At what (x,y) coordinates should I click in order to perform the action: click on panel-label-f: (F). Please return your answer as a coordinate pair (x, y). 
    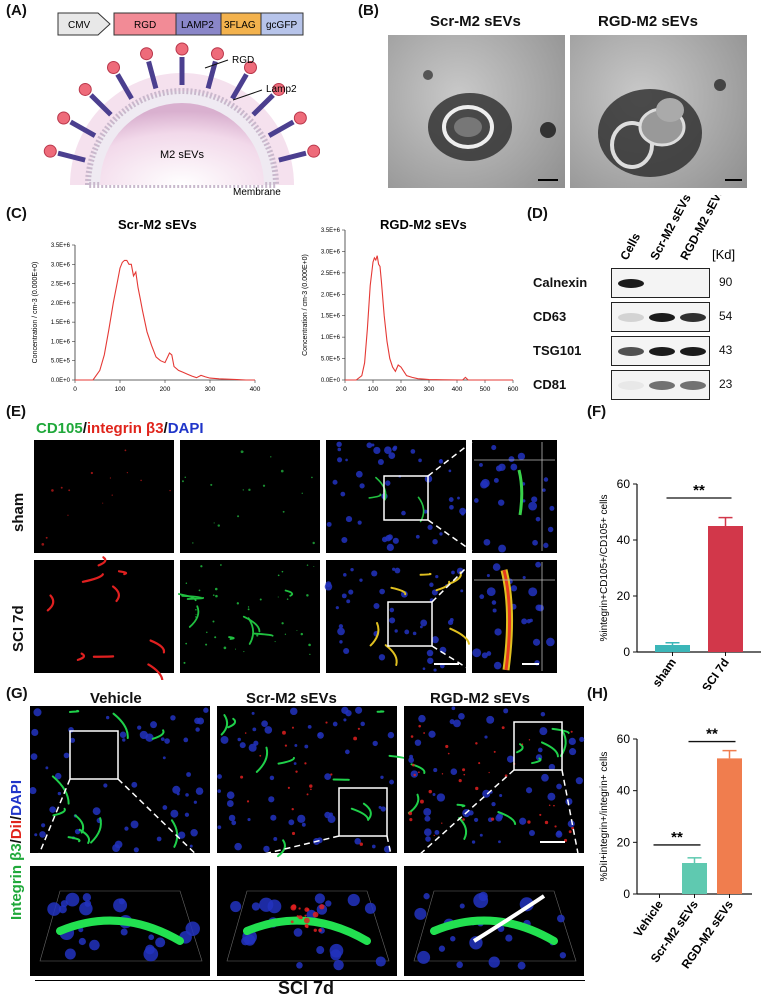
    Looking at the image, I should click on (597, 411).